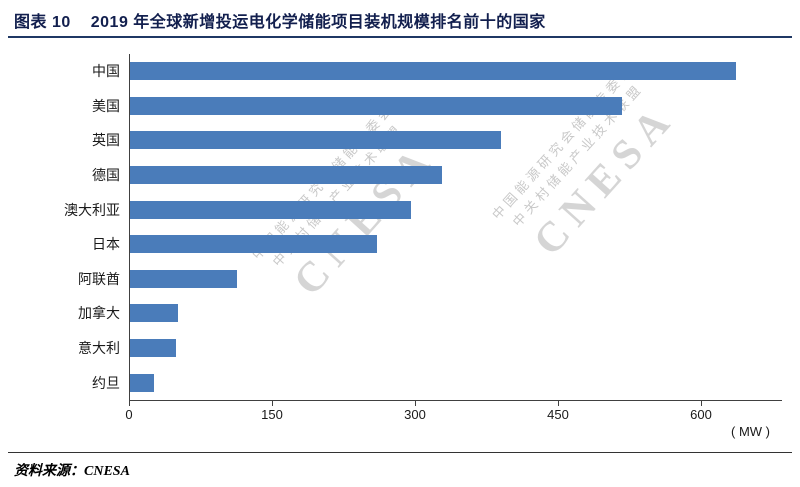  What do you see at coordinates (272, 414) in the screenshot?
I see `x-tick-label: 150` at bounding box center [272, 414].